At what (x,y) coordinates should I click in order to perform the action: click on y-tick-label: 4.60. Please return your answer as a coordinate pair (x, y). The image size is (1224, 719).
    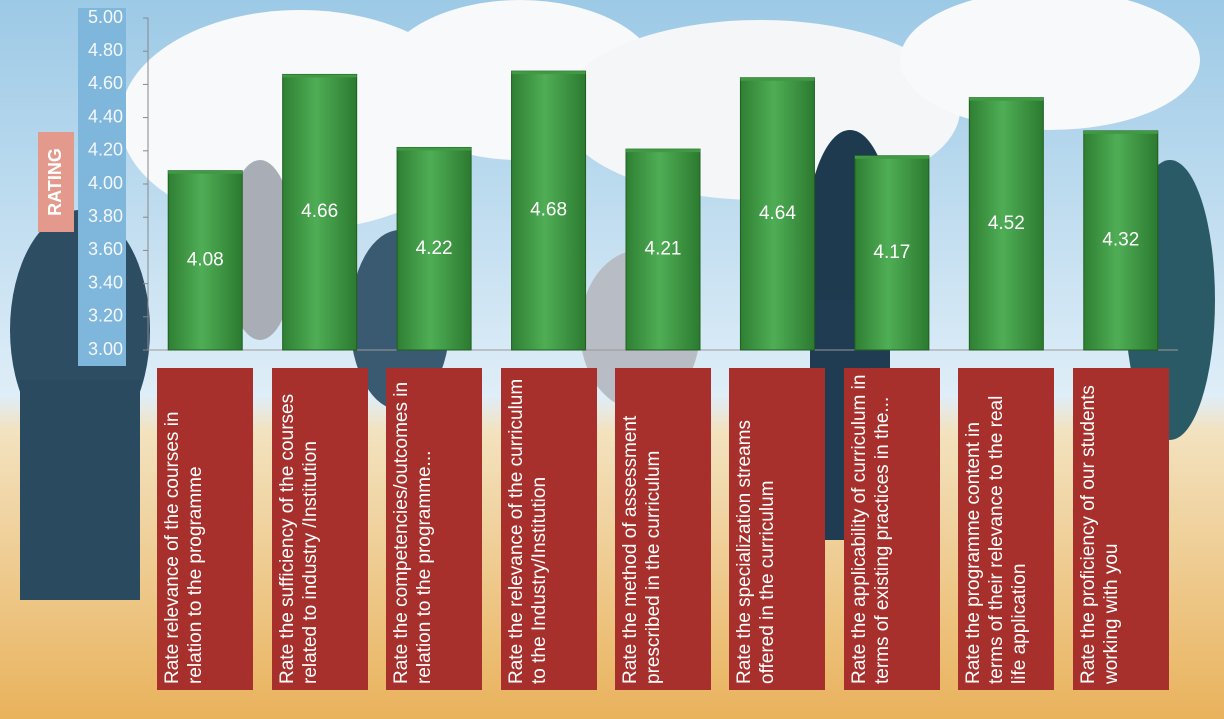
    Looking at the image, I should click on (105, 83).